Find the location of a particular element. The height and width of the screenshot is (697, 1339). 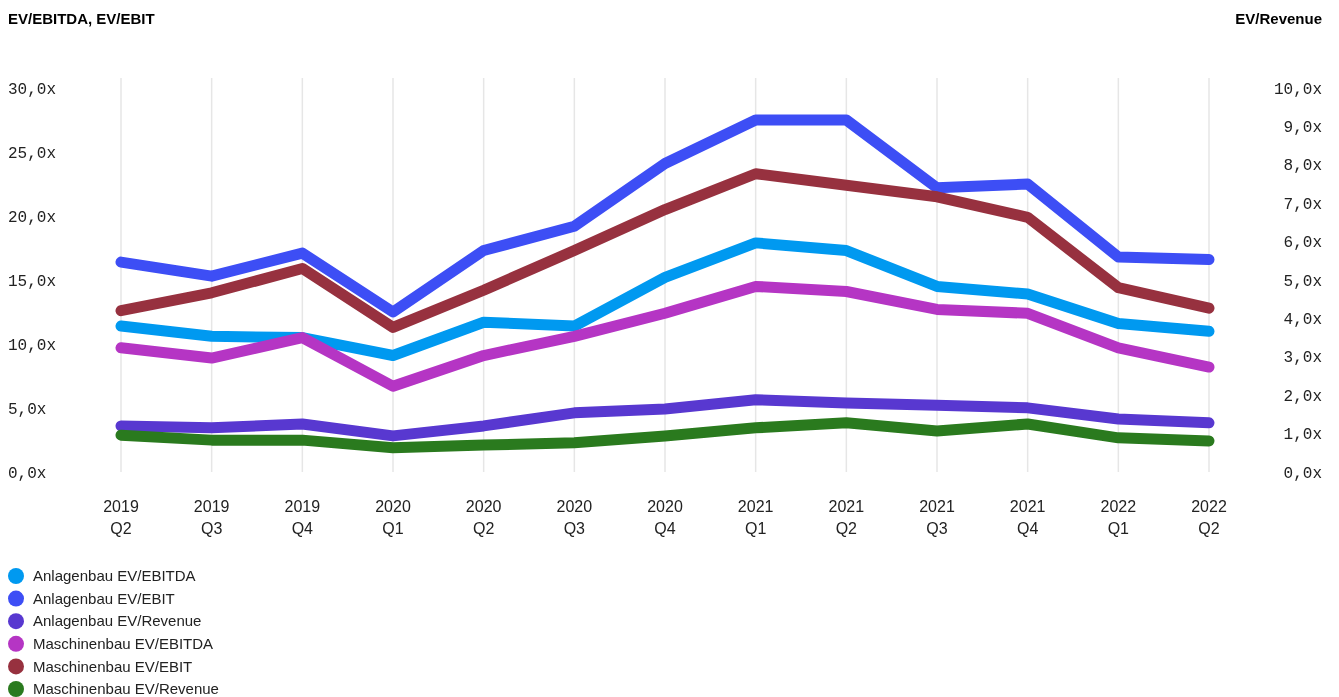

y2-tick-label: 2,0x is located at coordinates (1302, 396).